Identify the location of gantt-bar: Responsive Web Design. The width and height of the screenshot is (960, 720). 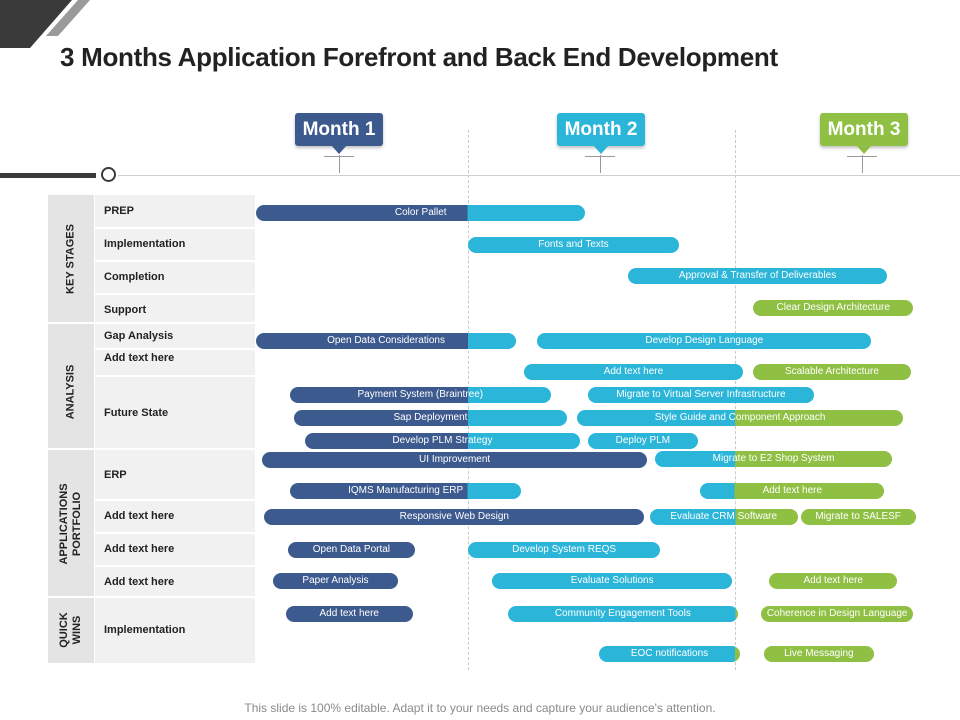
(454, 517).